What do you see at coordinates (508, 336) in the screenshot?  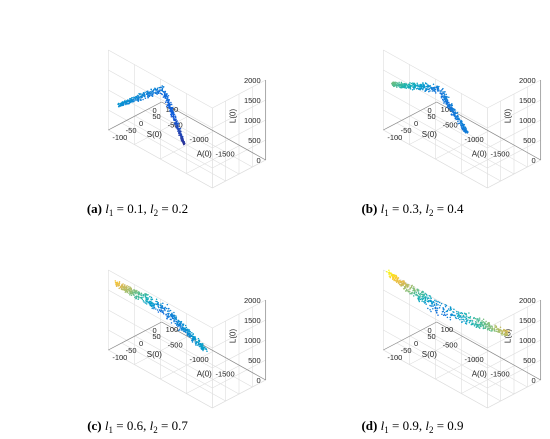 I see `z-axis-label: L(0)` at bounding box center [508, 336].